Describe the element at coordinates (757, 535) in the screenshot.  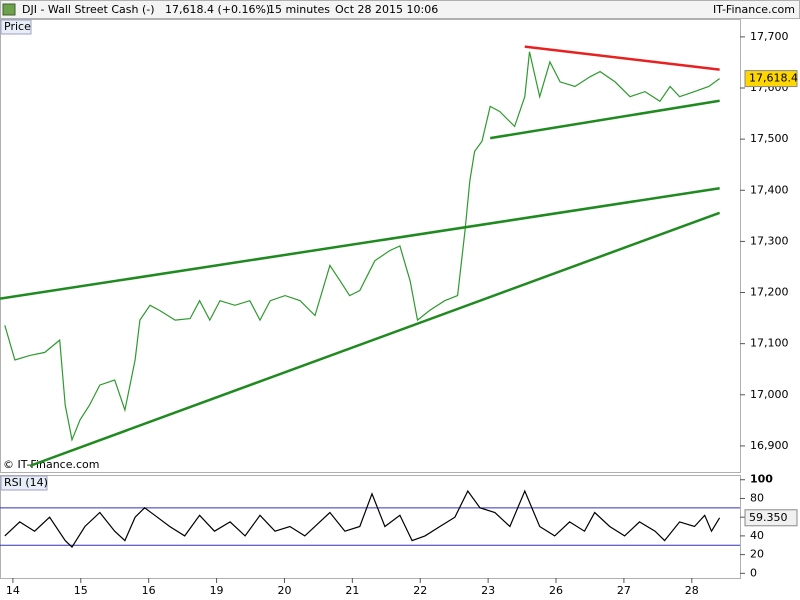
I see `y-tick-label: 40` at that location.